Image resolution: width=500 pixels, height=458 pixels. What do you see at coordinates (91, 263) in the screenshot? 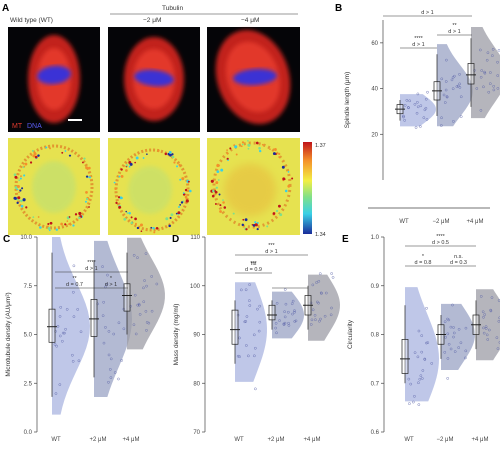
I see `sig-stars: ****` at bounding box center [91, 263].